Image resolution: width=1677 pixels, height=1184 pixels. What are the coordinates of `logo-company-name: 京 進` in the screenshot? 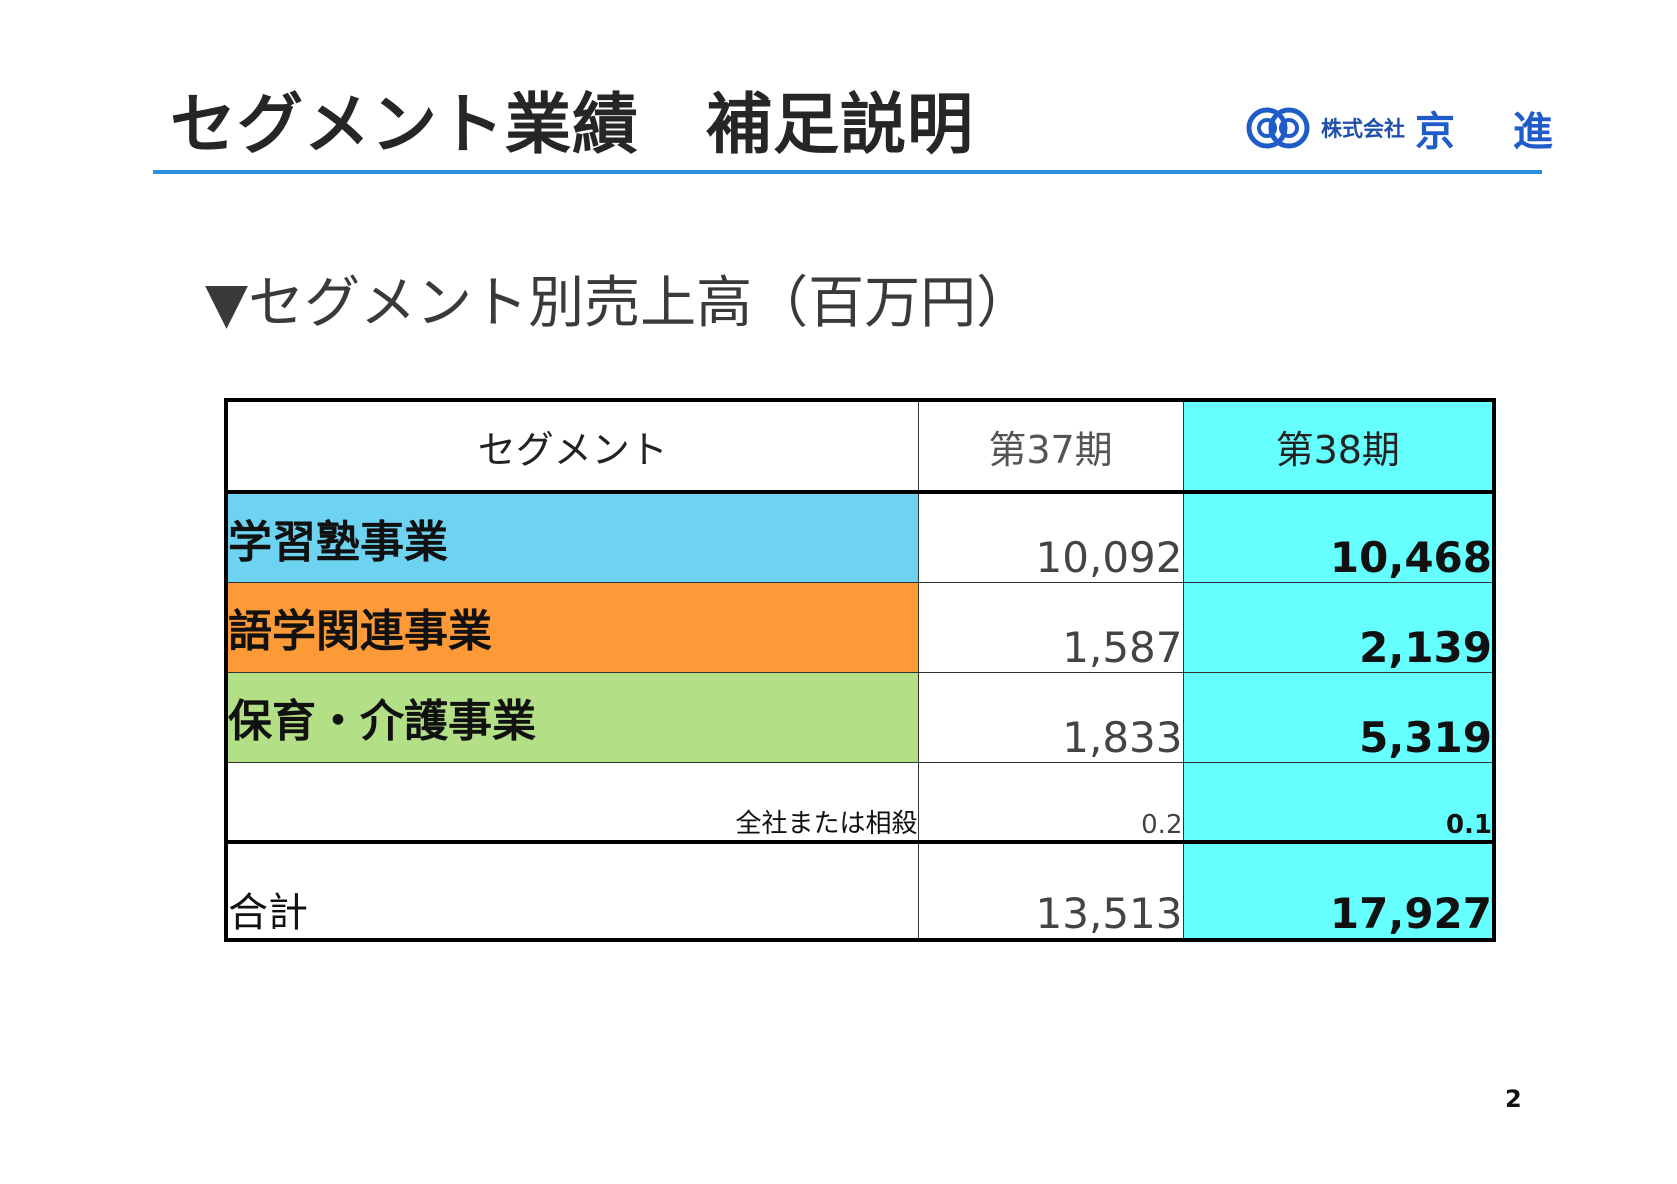 It's located at (1495, 132).